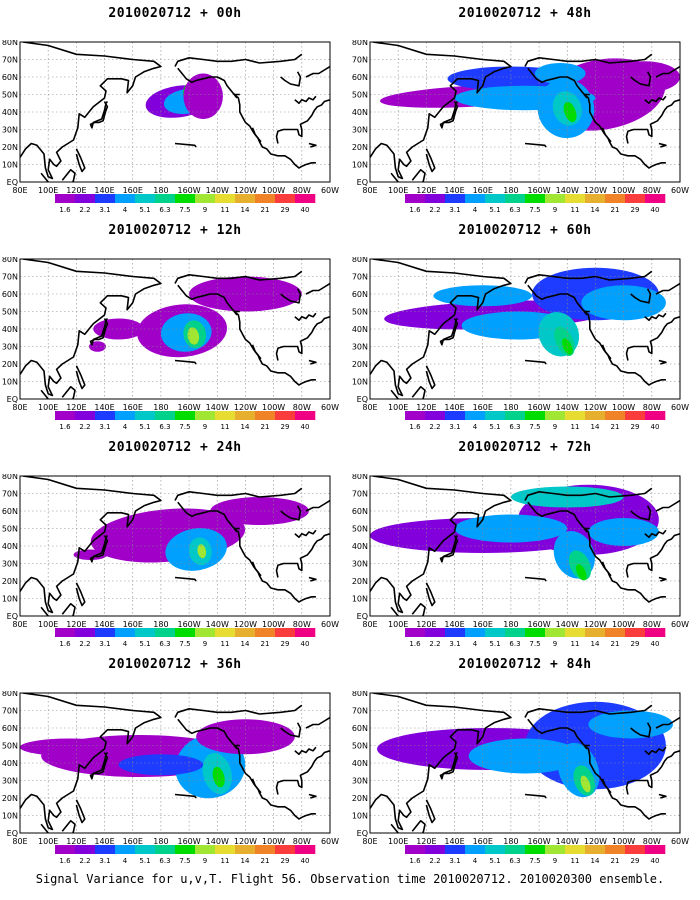 The image size is (700, 900). Describe the element at coordinates (225, 861) in the screenshot. I see `colorbar-label: 11` at that location.